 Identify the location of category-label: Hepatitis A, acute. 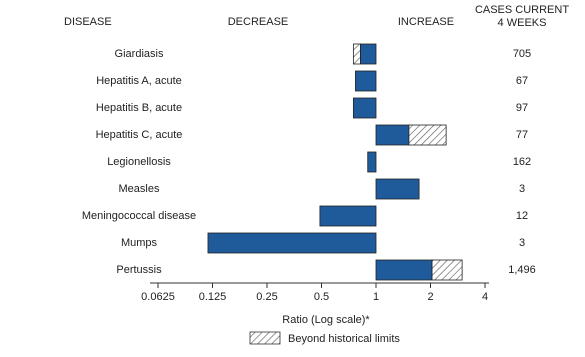
(139, 81).